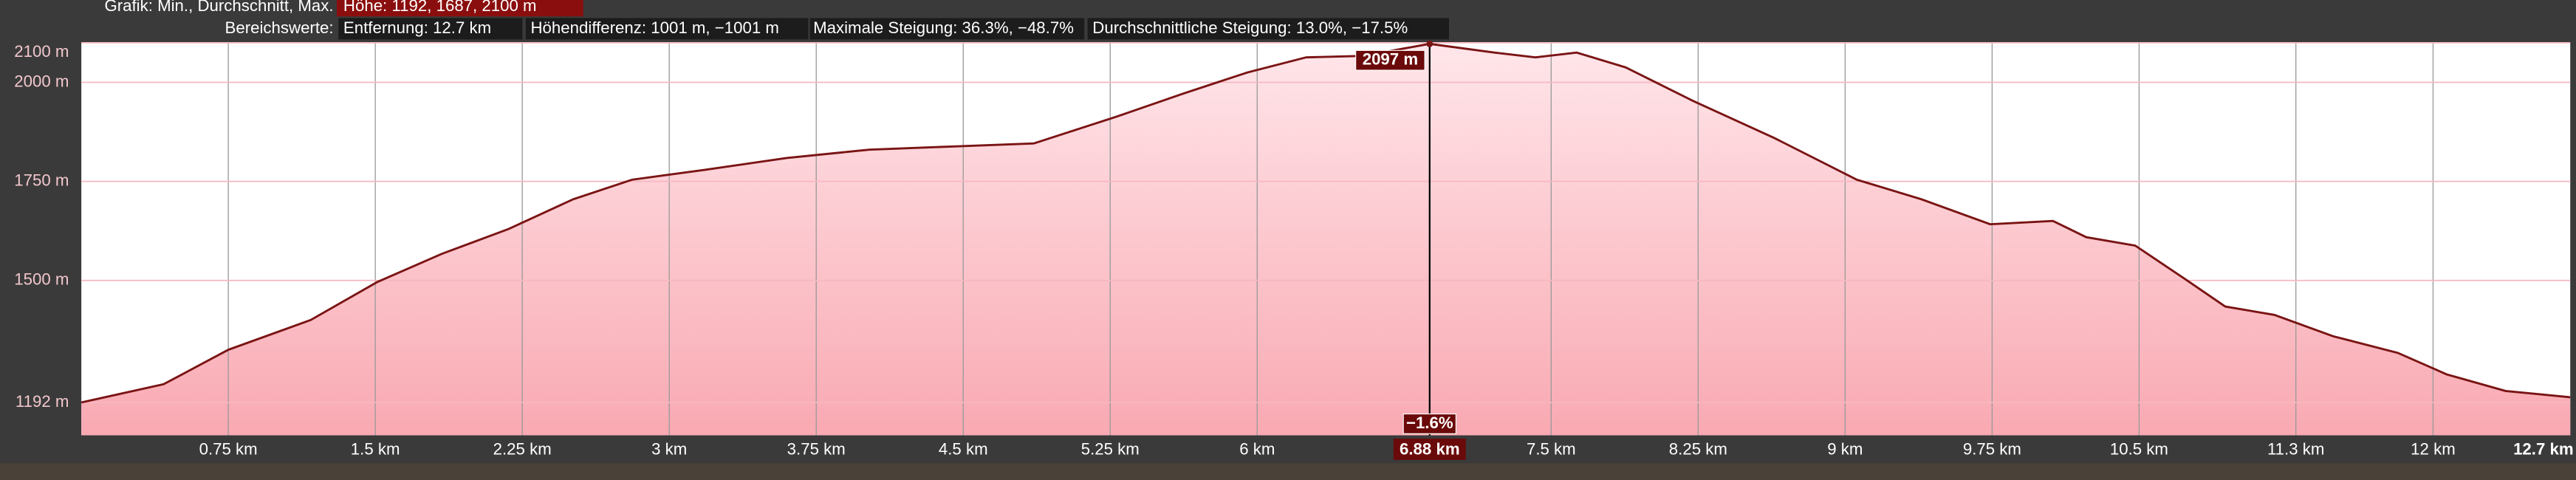 This screenshot has width=2576, height=480. What do you see at coordinates (1429, 43) in the screenshot?
I see `cursor-point` at bounding box center [1429, 43].